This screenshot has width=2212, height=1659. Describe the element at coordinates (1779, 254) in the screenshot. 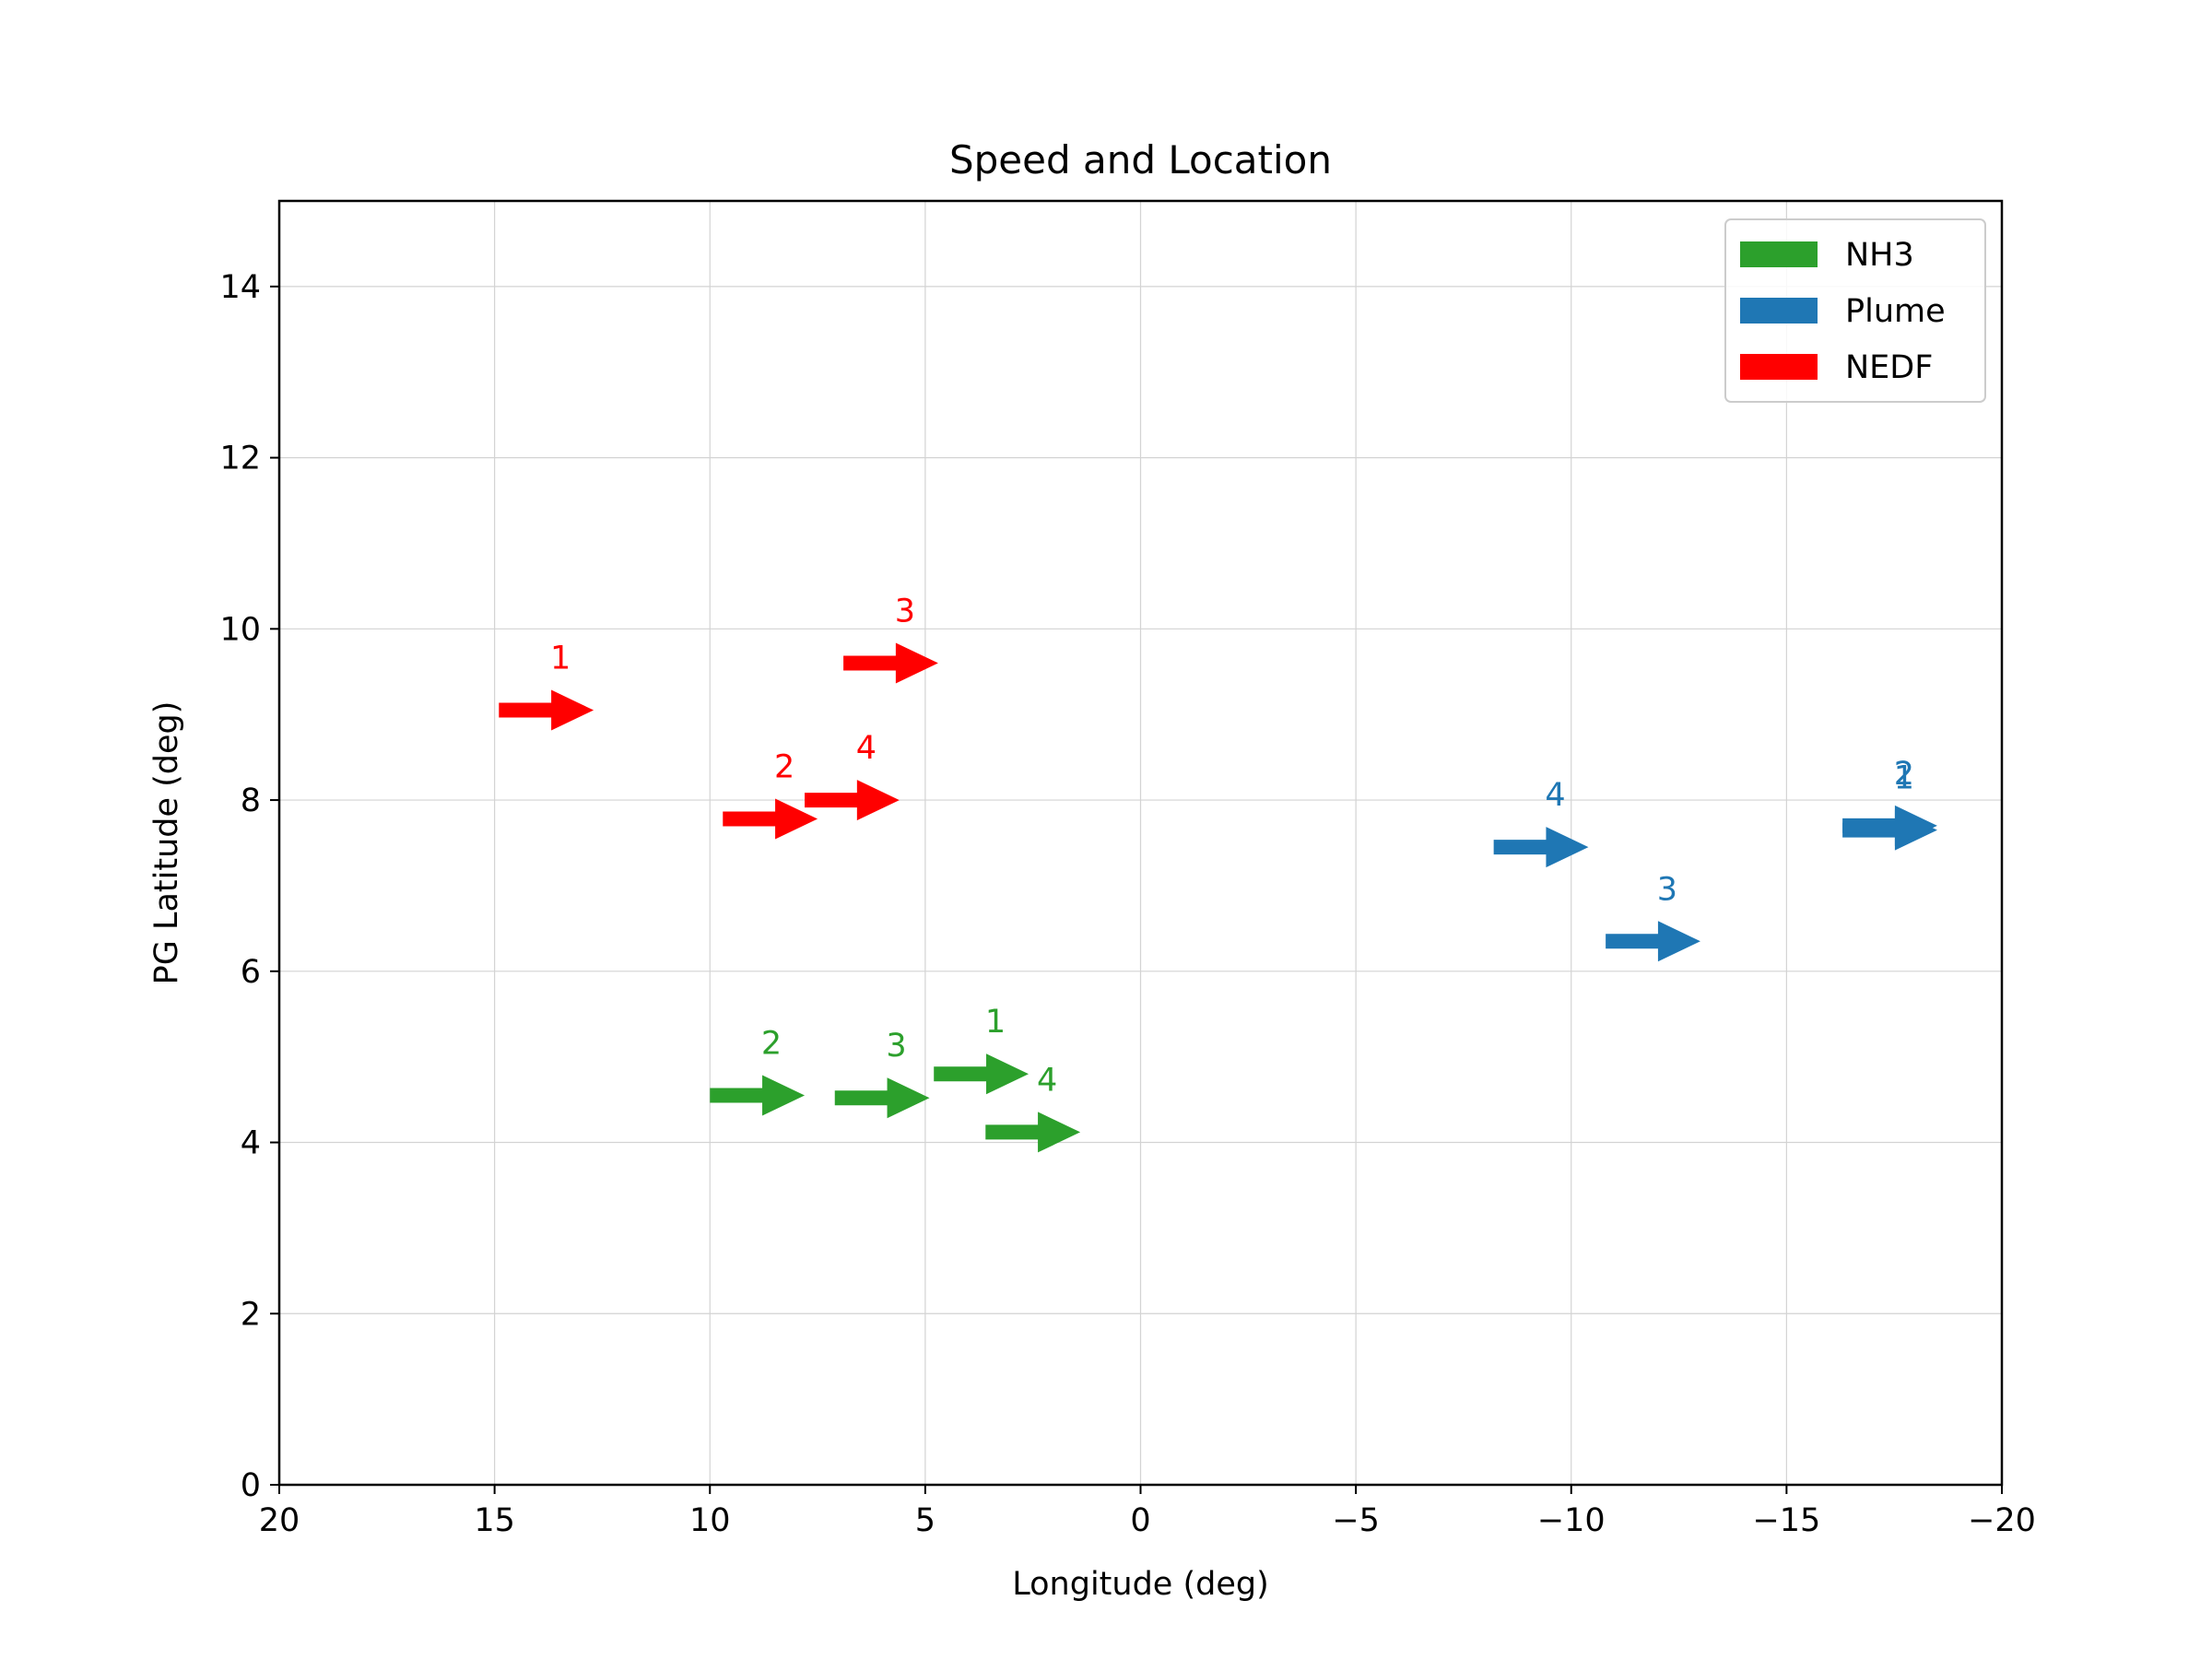

I see `legend-swatch-nh3` at that location.